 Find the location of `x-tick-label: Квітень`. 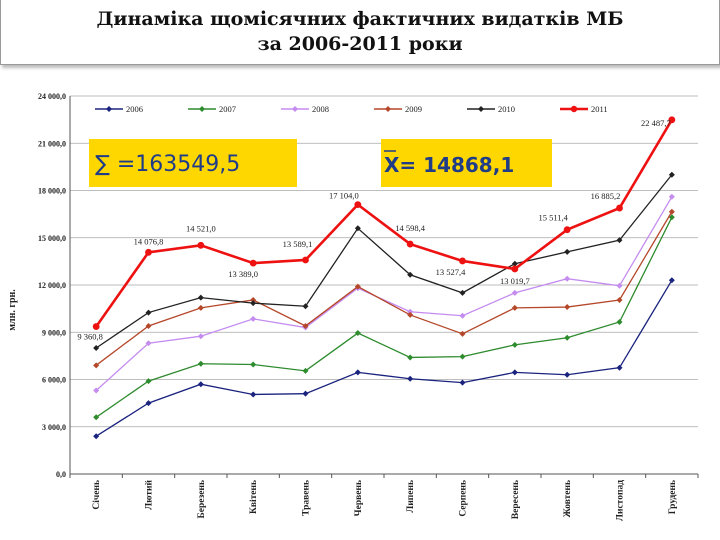

x-tick-label: Квітень is located at coordinates (253, 497).